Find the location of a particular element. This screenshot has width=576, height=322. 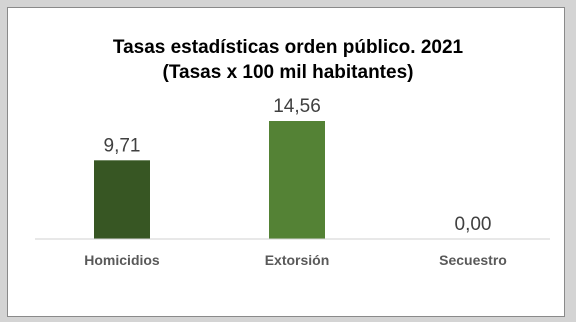

chart-subtitle: (Tasas x 100 mil habitantes) is located at coordinates (288, 72).